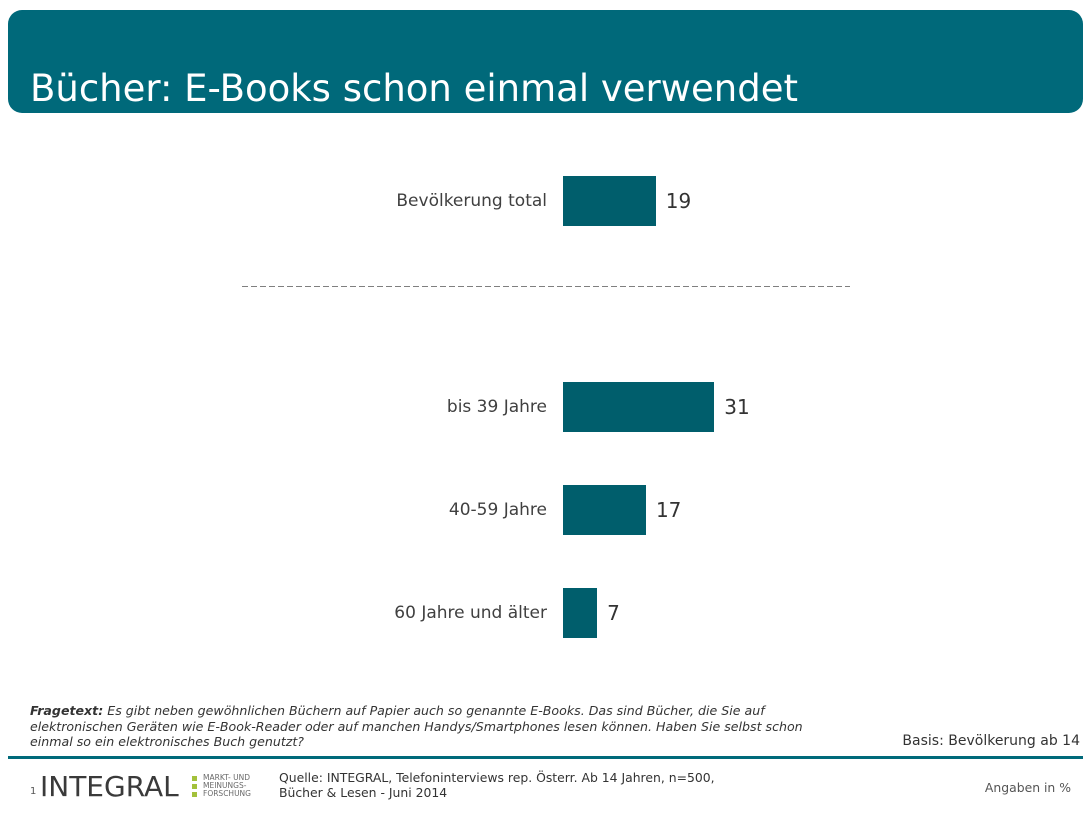 The image size is (1092, 819). Describe the element at coordinates (737, 407) in the screenshot. I see `value-label-bis-39: 31` at that location.